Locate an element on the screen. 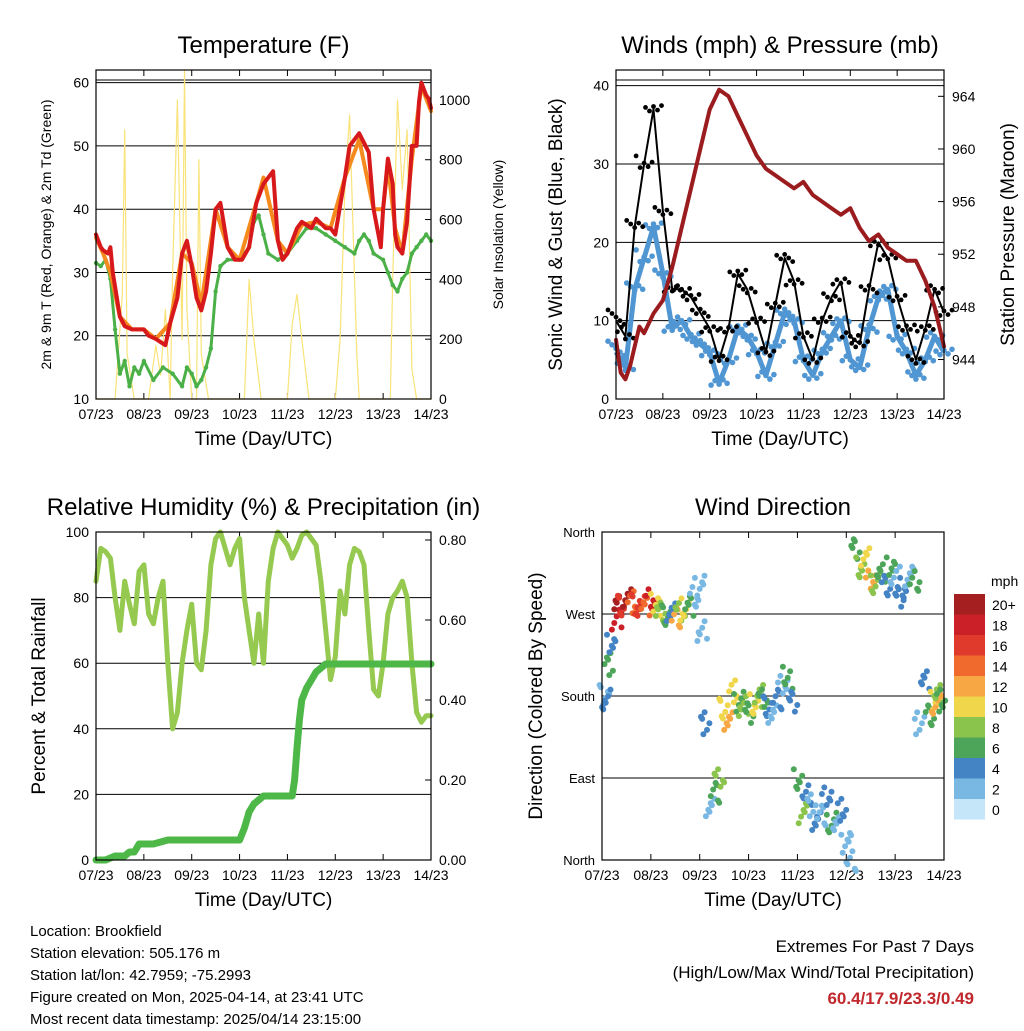 This screenshot has width=1024, height=1031. y-right-tick-label: 948 is located at coordinates (964, 307).